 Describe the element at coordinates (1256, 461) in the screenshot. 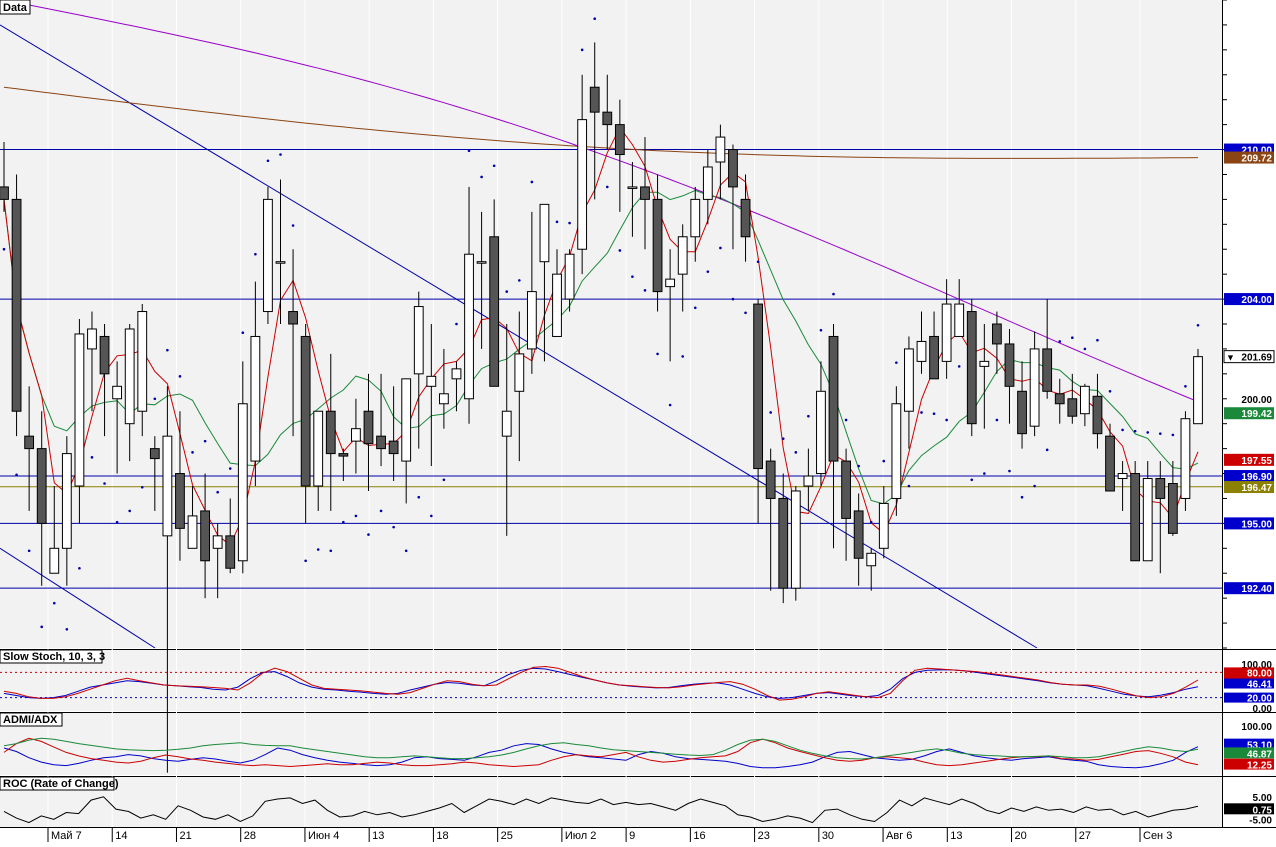

I see `axis-tag-label: 197.55` at that location.